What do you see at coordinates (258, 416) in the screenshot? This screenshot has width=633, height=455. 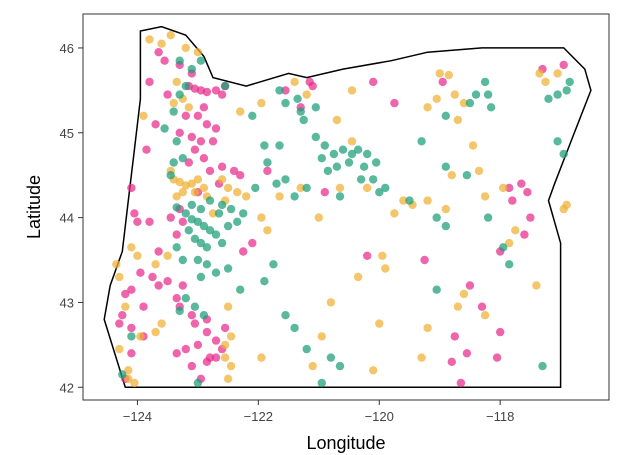 I see `x-tick-label: −122` at bounding box center [258, 416].